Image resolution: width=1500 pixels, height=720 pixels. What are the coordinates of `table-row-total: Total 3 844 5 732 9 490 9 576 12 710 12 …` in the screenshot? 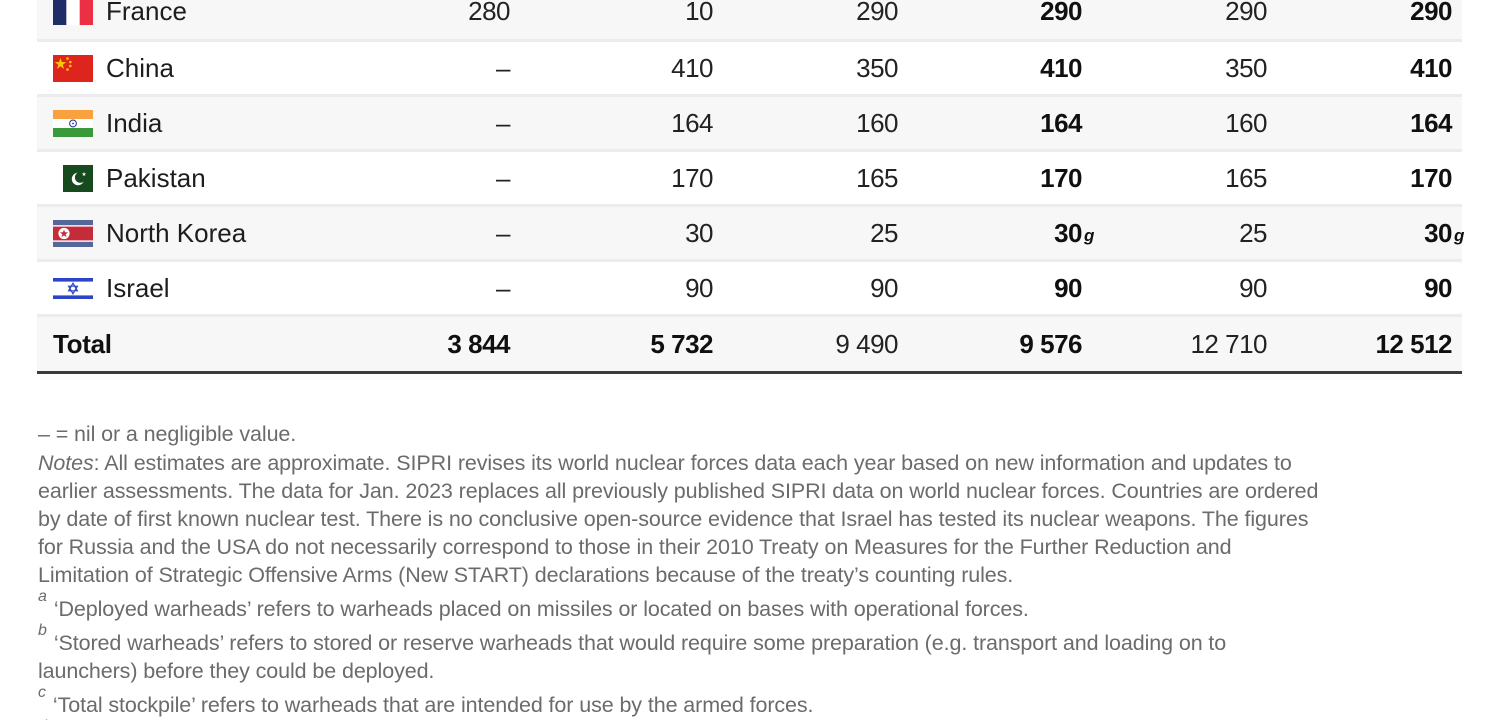 It's located at (749, 344).